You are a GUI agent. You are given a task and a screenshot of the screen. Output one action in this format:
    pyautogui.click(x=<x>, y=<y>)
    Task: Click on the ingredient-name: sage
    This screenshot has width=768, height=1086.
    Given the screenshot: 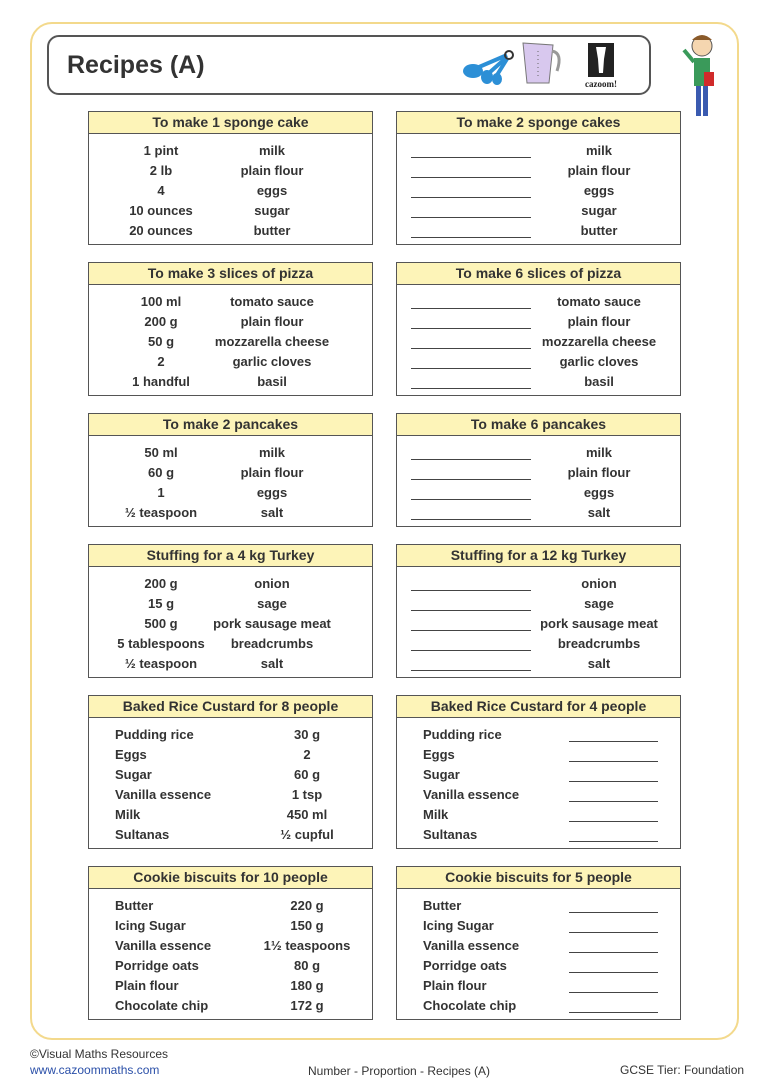 What is the action you would take?
    pyautogui.click(x=599, y=603)
    